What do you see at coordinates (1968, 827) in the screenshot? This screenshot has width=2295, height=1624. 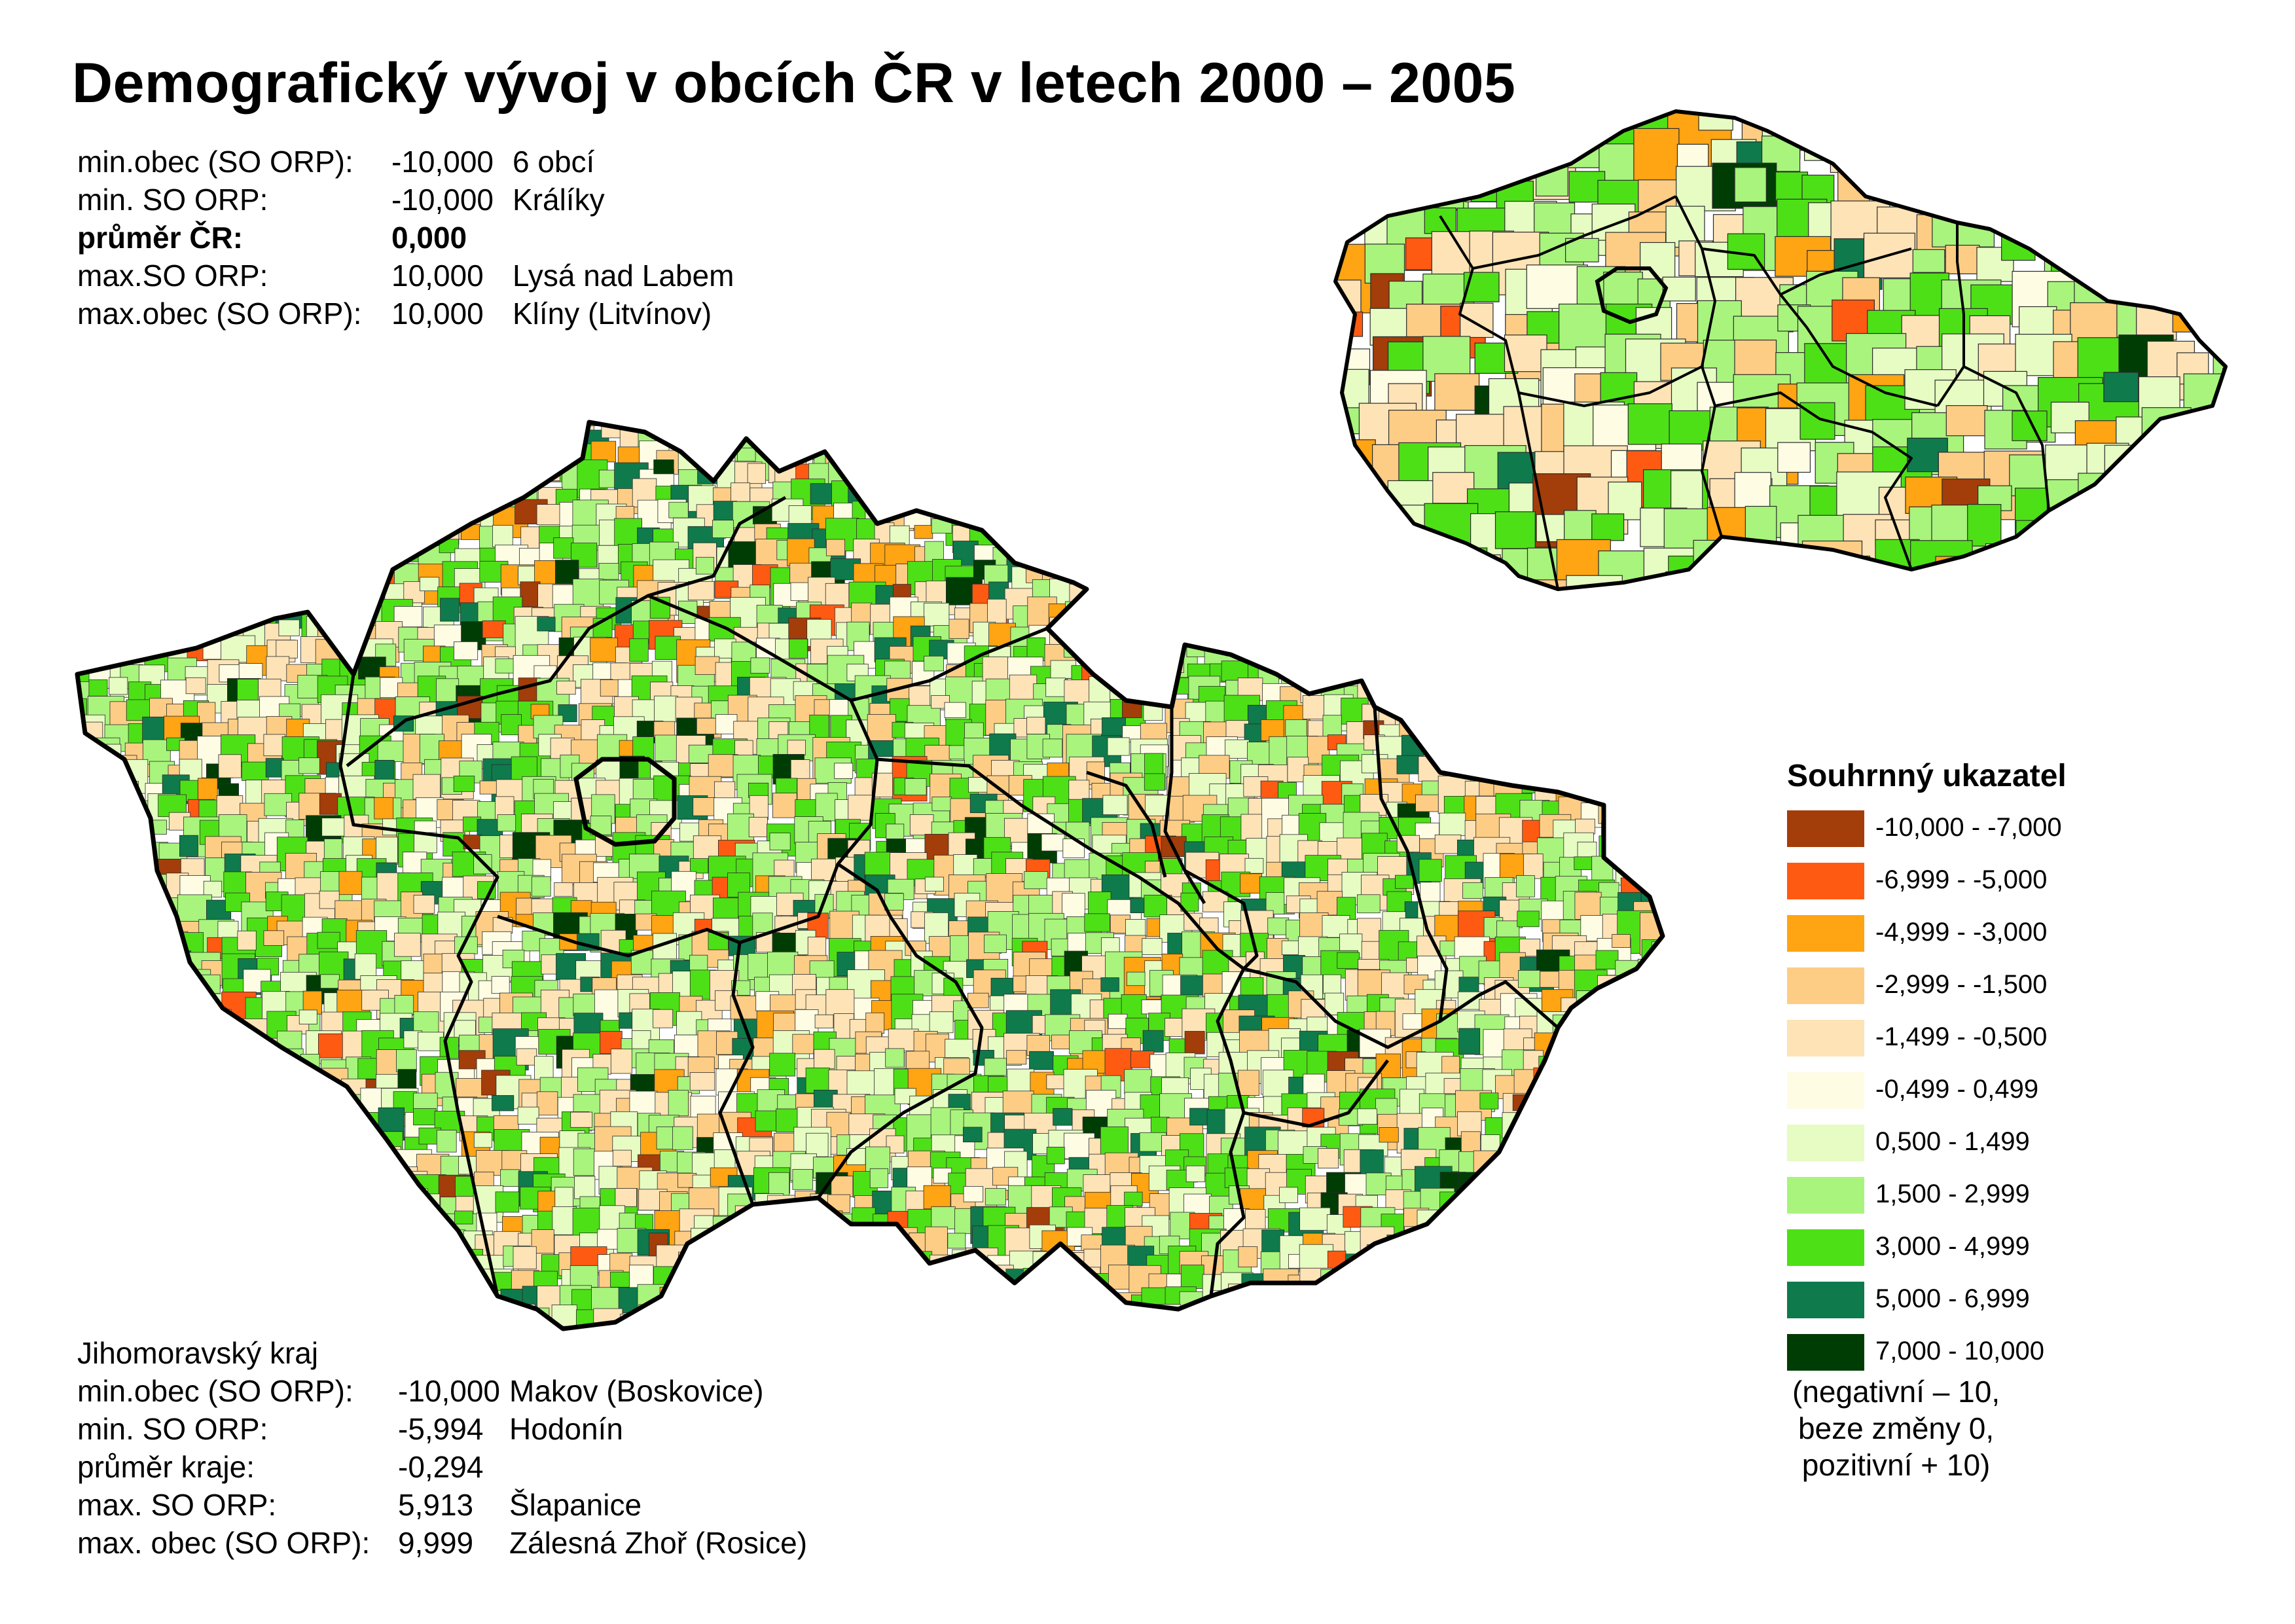 I see `legend-range: -10,000 - -7,000` at bounding box center [1968, 827].